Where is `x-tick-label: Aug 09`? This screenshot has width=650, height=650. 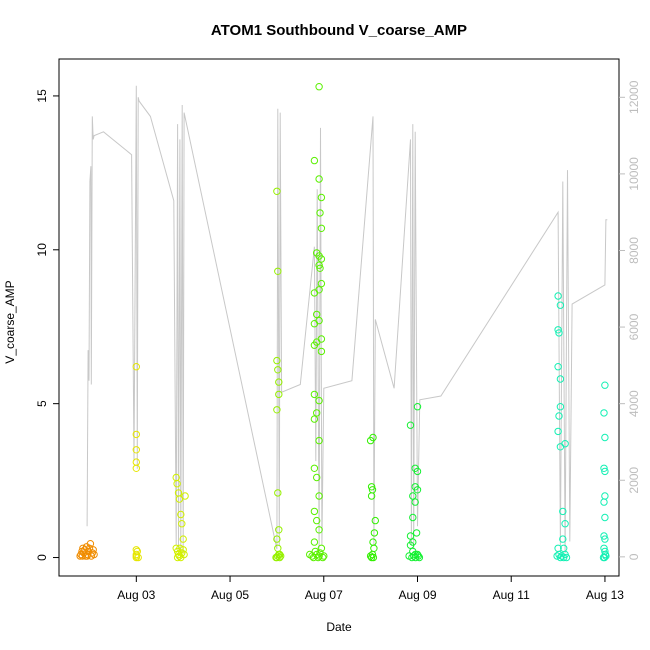
x-tick-label: Aug 09 is located at coordinates (417, 595).